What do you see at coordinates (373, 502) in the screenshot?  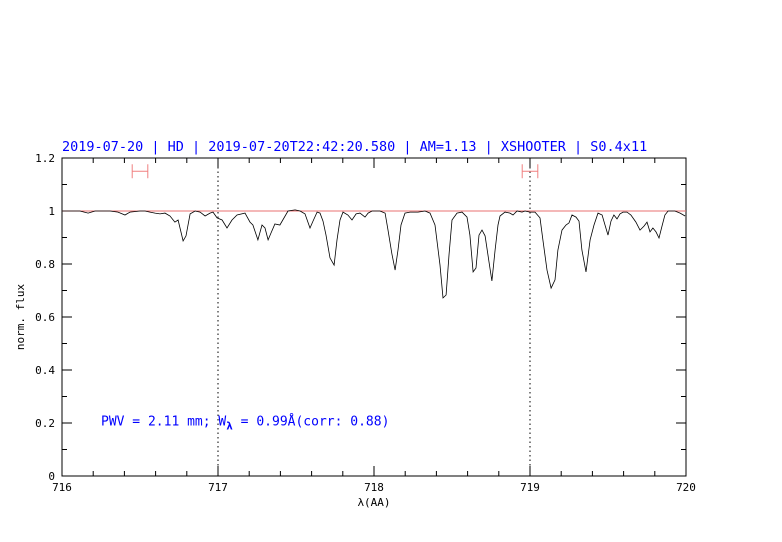 I see `x-axis-label: λ(AA)` at bounding box center [373, 502].